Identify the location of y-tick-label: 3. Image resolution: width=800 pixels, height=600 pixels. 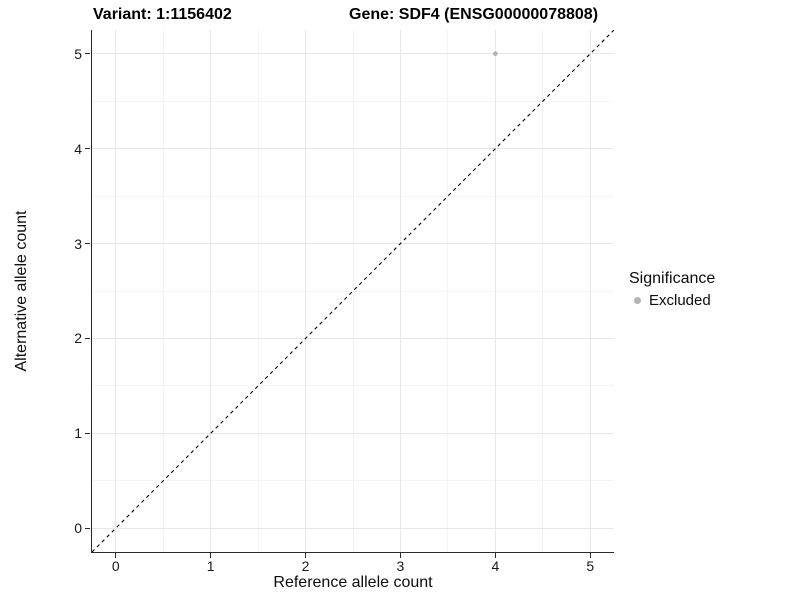
(78, 243).